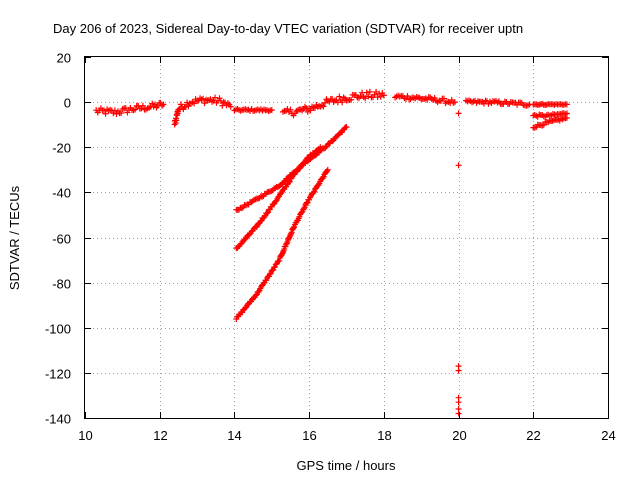 Image resolution: width=640 pixels, height=480 pixels. I want to click on x-tick-label: 22, so click(533, 435).